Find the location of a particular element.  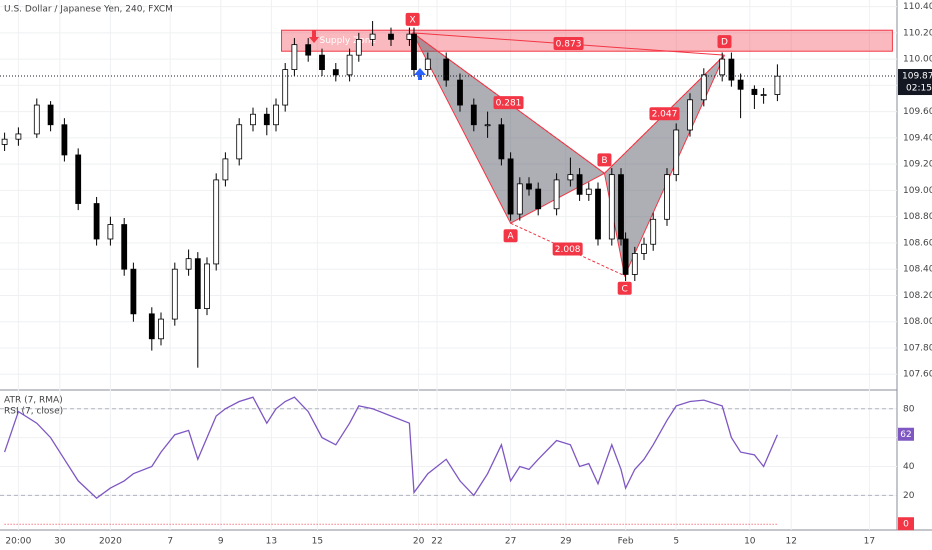

buy-arrow is located at coordinates (420, 74).